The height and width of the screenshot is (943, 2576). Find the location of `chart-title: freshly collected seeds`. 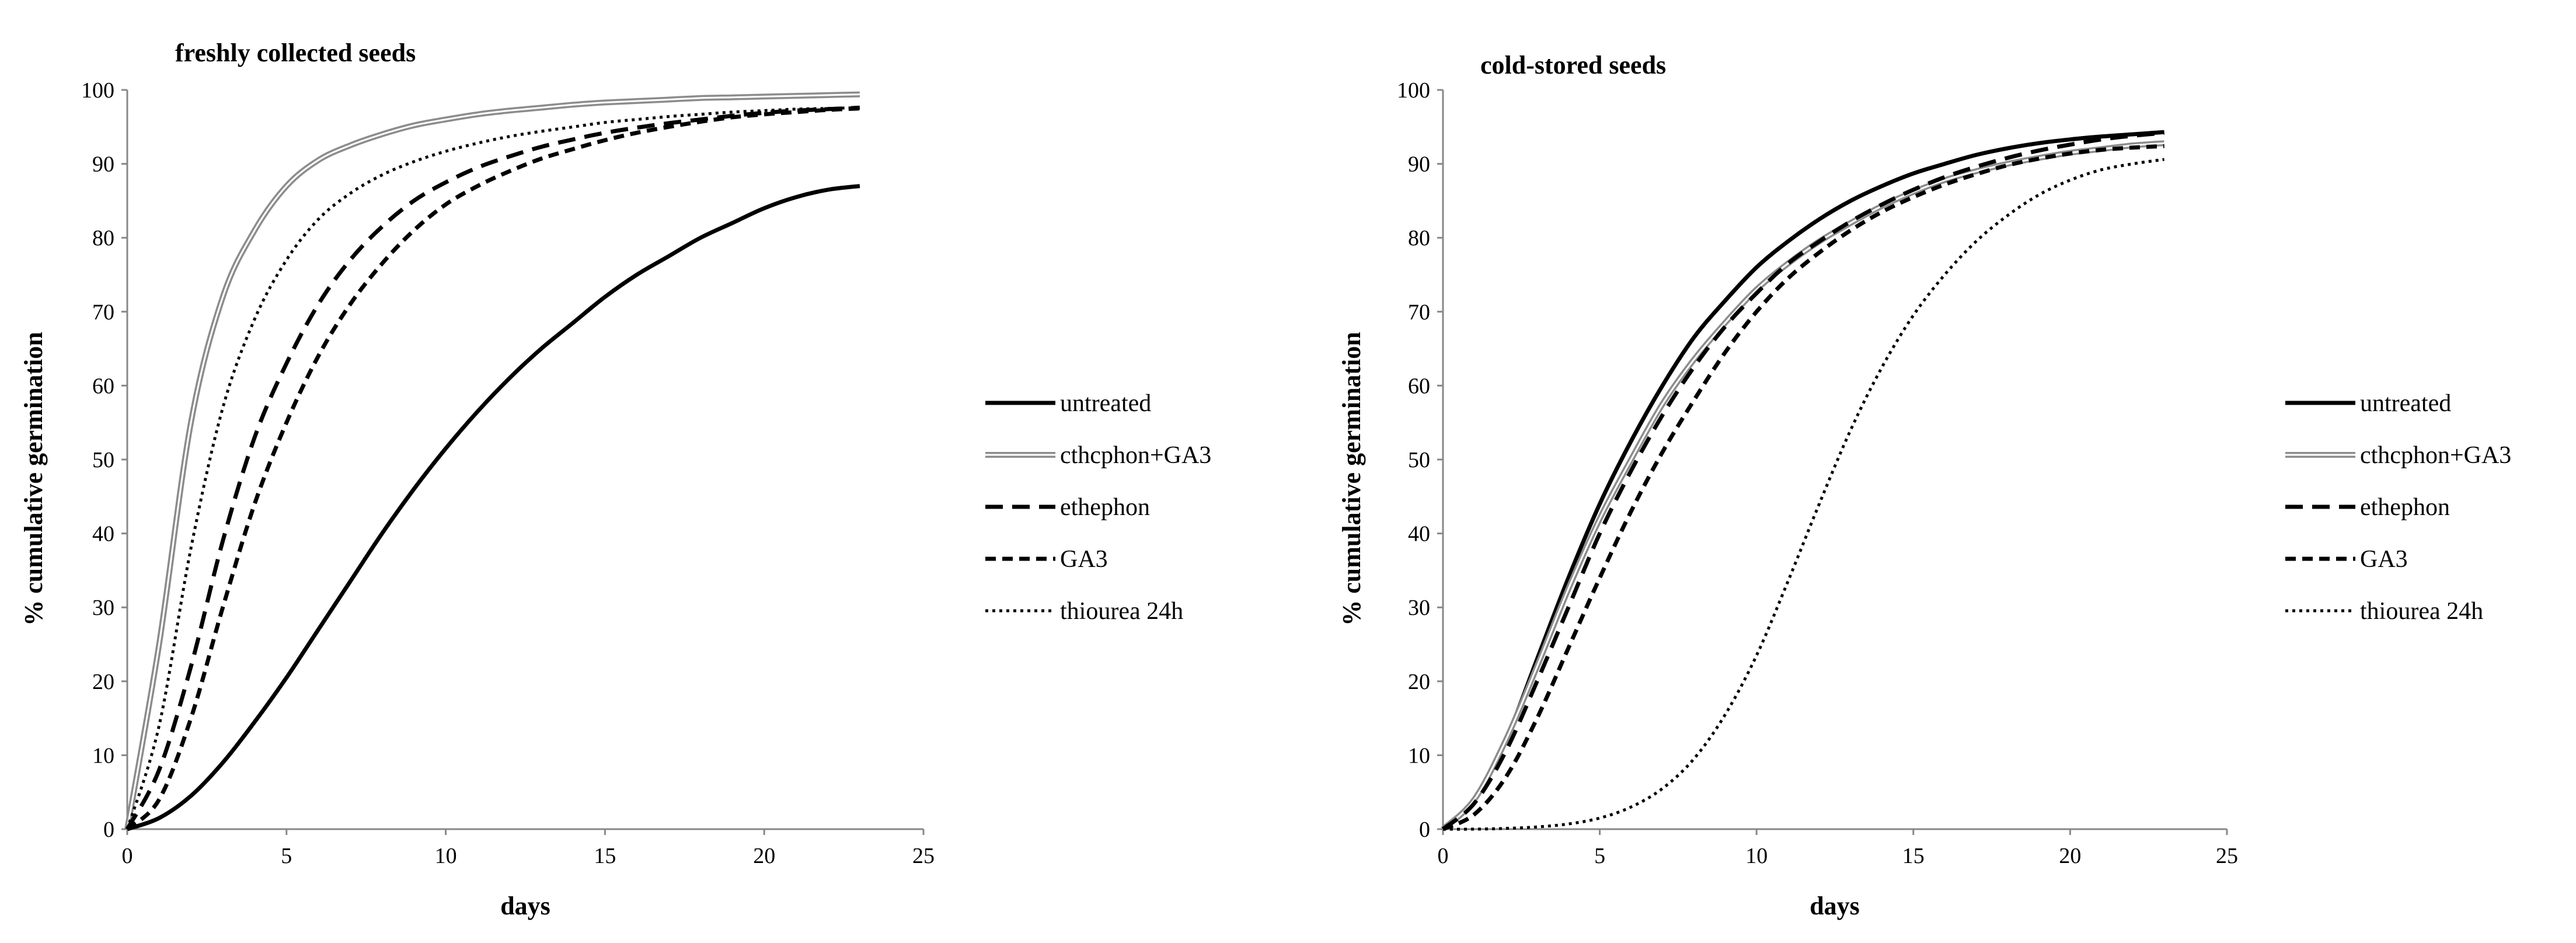

chart-title: freshly collected seeds is located at coordinates (296, 53).